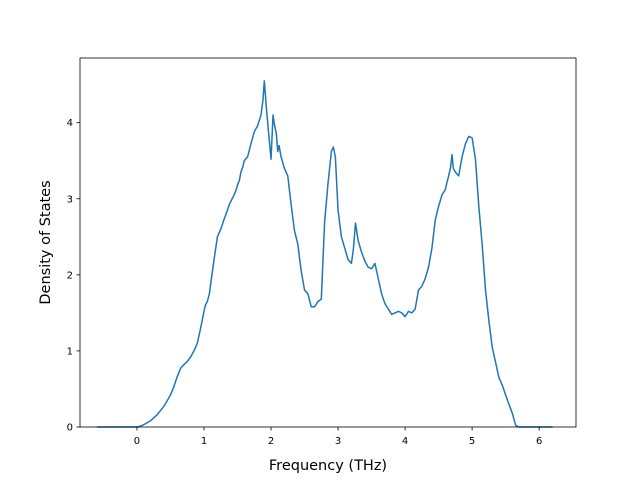 This screenshot has height=480, width=640. What do you see at coordinates (137, 441) in the screenshot?
I see `x-tick-label: 0` at bounding box center [137, 441].